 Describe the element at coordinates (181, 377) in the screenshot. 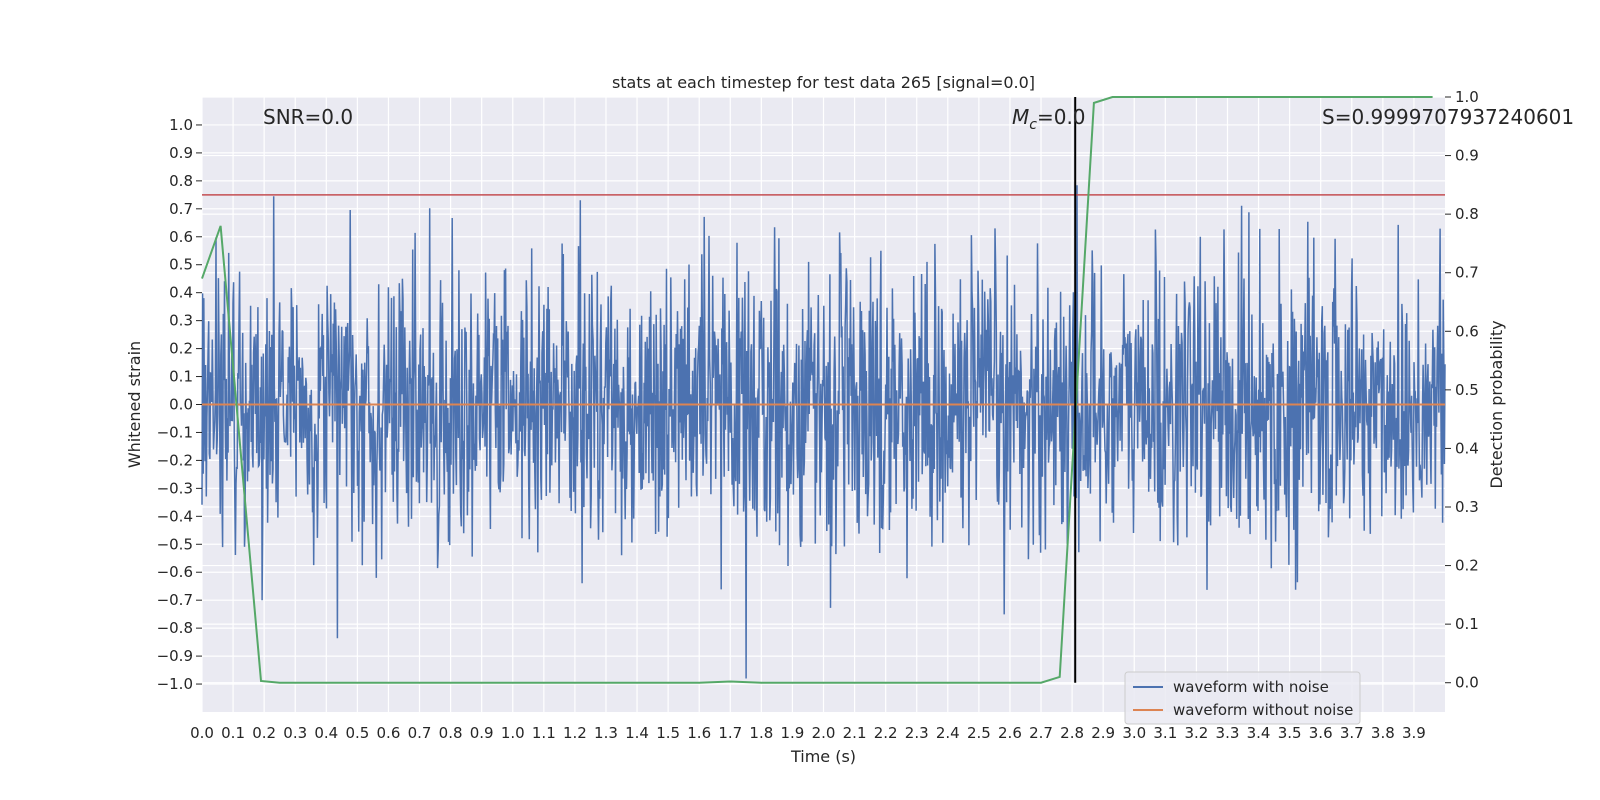

I see `y-tick-label: 0.1` at that location.